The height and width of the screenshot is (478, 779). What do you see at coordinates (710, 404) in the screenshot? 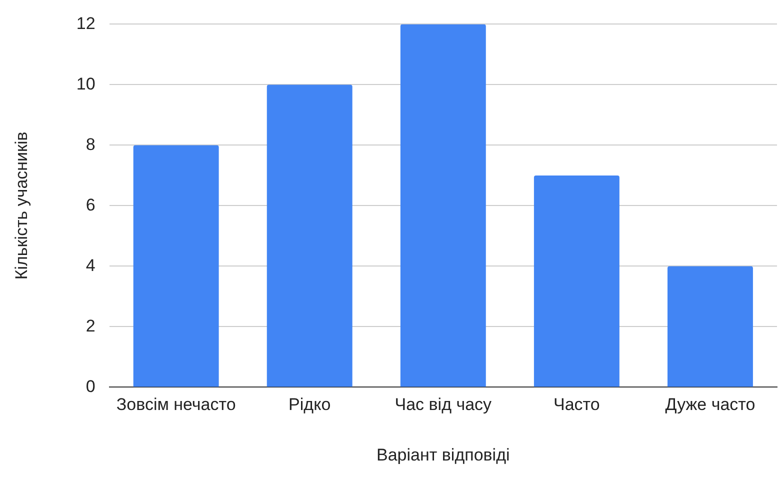
I see `x-tick-label: Дуже часто` at bounding box center [710, 404].